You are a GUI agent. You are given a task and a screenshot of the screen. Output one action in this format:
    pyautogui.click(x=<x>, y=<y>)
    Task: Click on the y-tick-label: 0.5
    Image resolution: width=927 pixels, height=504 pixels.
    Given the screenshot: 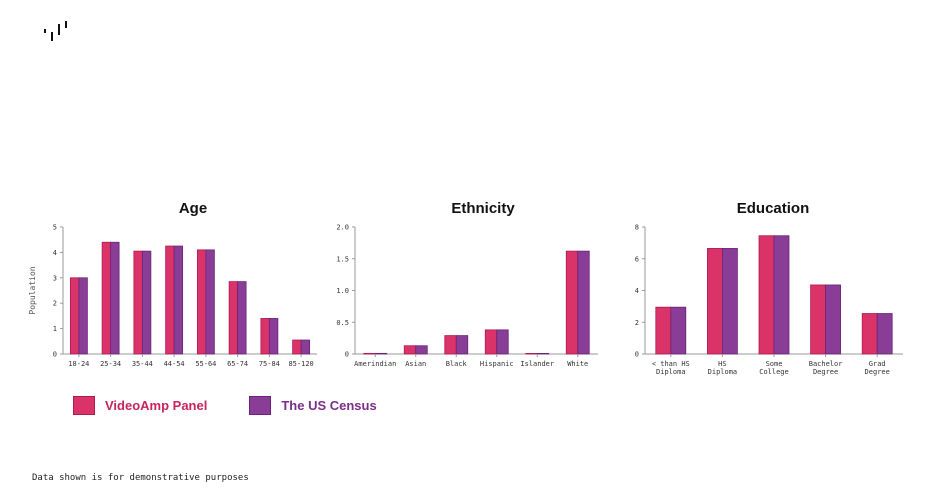 What is the action you would take?
    pyautogui.click(x=342, y=323)
    